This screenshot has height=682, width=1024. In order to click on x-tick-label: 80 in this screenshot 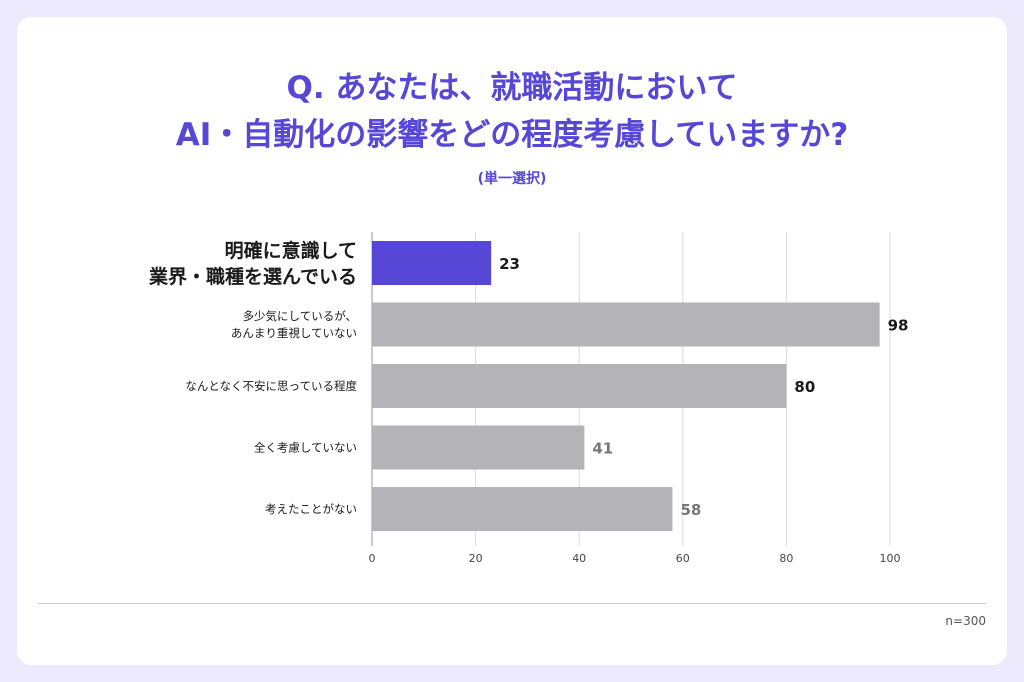, I will do `click(786, 558)`.